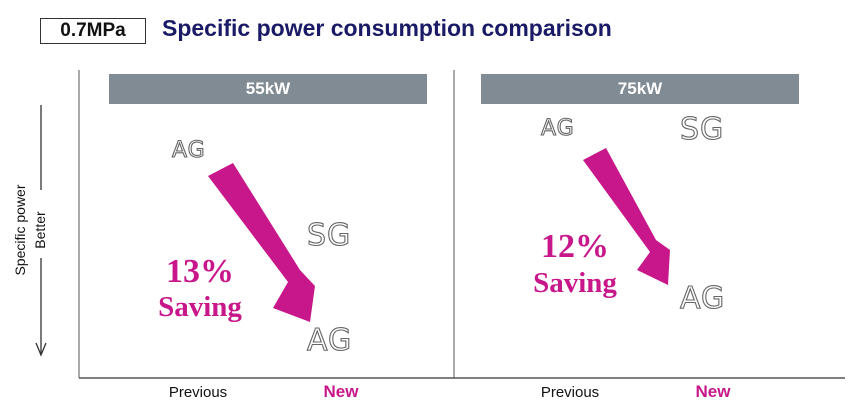 The width and height of the screenshot is (850, 418). Describe the element at coordinates (41, 231) in the screenshot. I see `better-arrow` at that location.